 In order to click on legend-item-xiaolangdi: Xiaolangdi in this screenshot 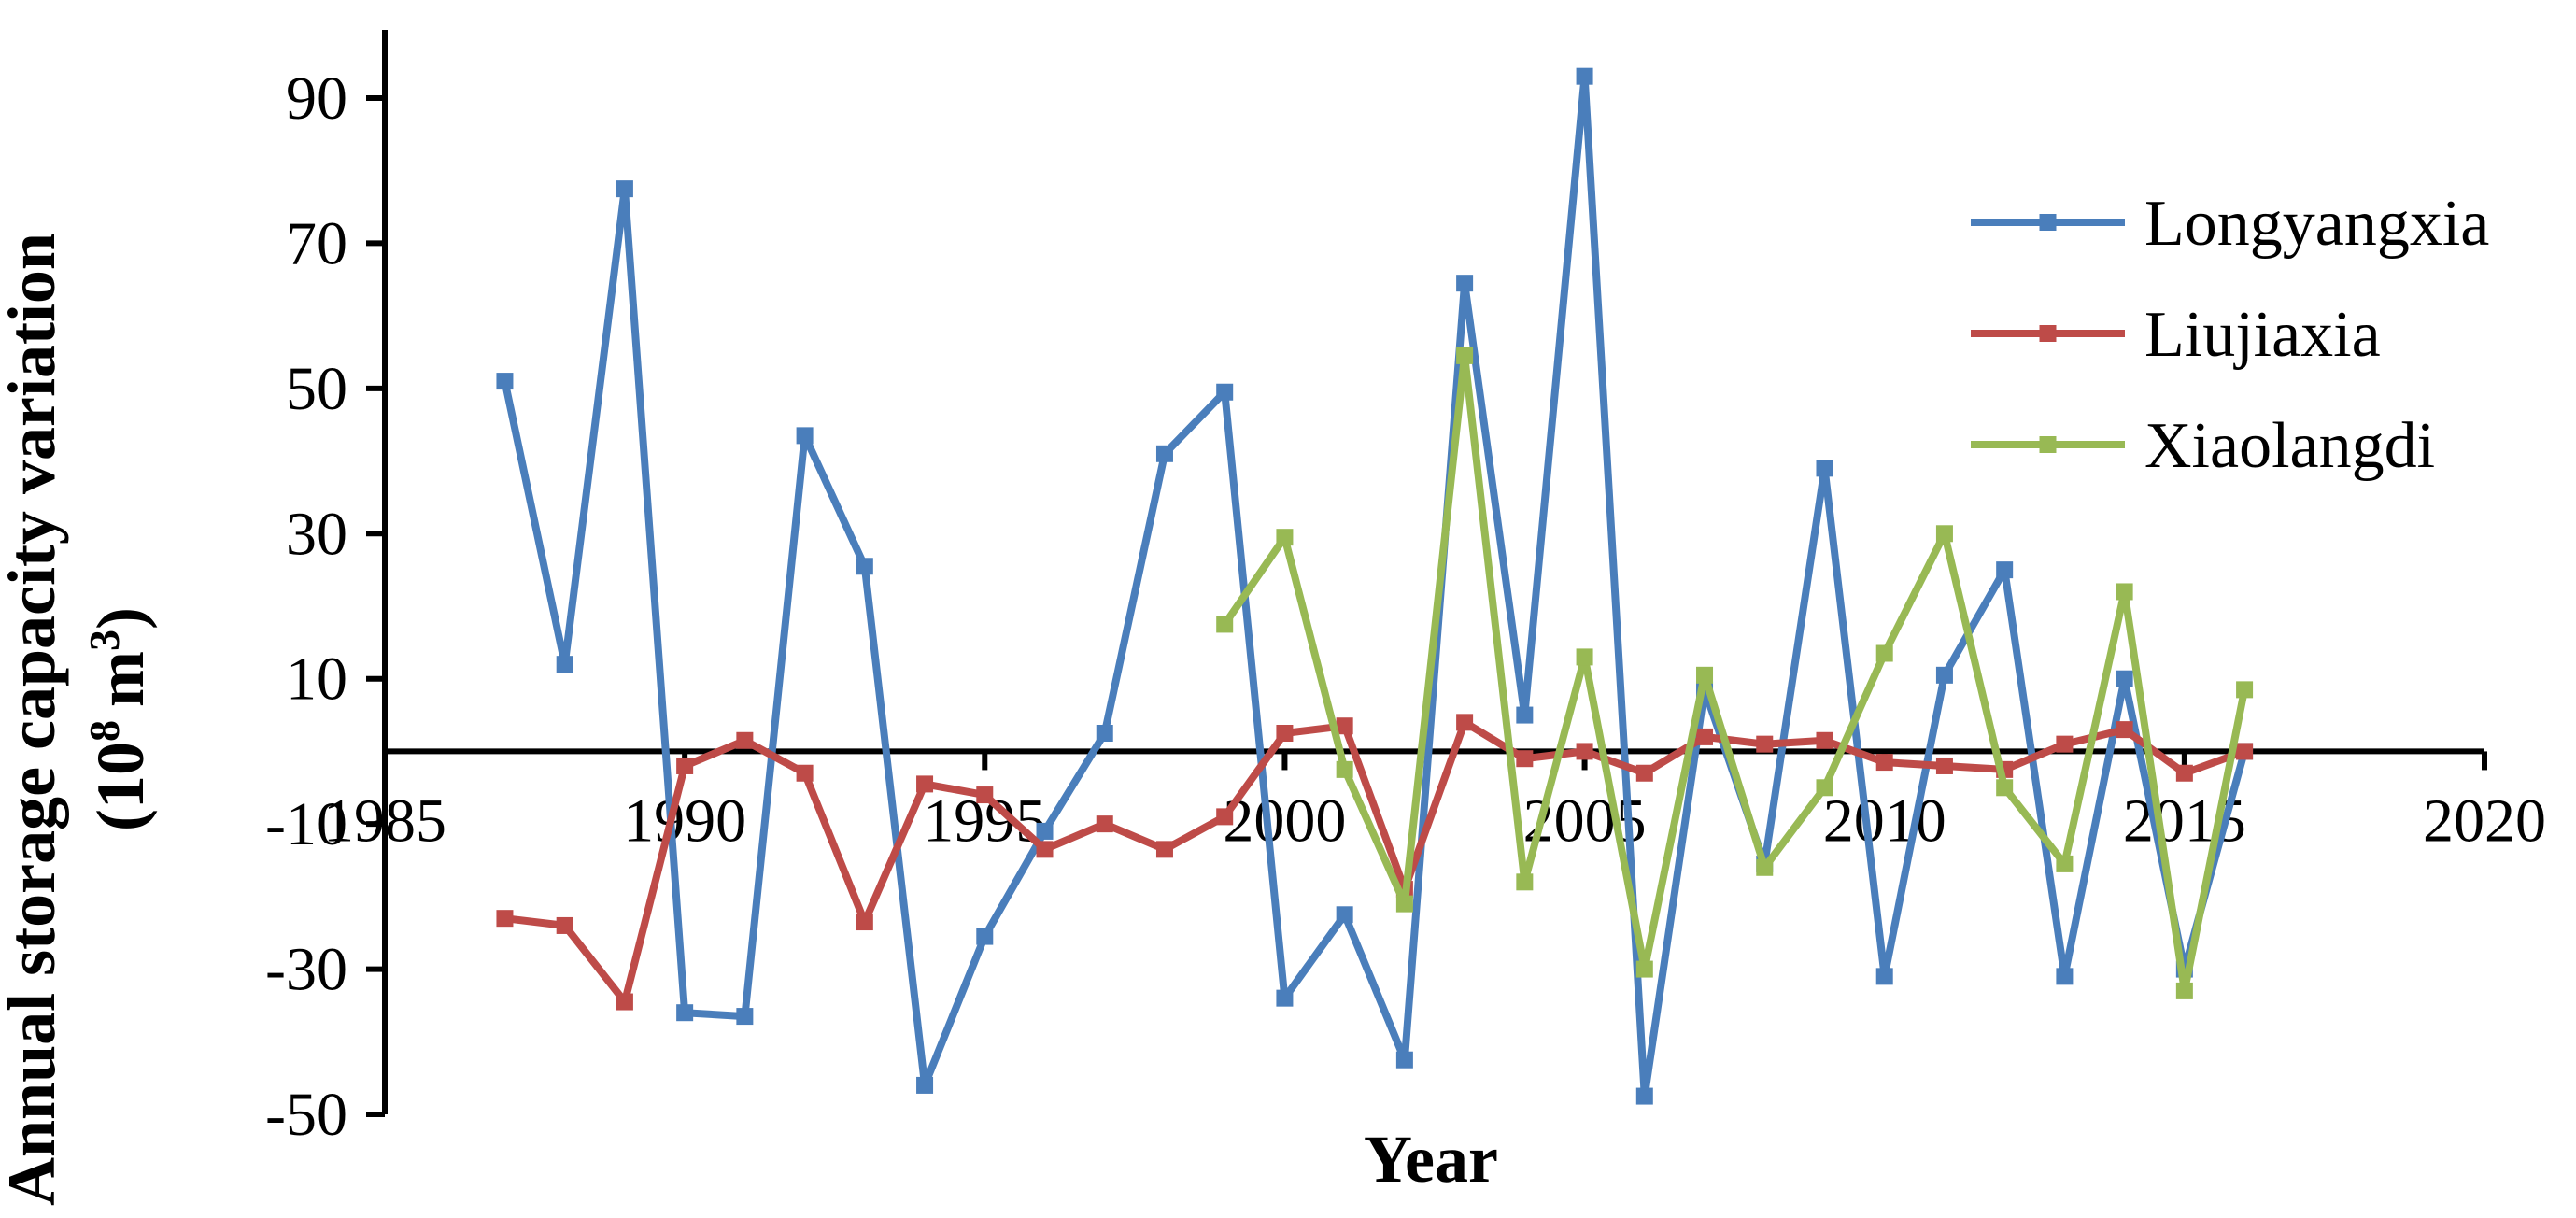, I will do `click(2203, 446)`.